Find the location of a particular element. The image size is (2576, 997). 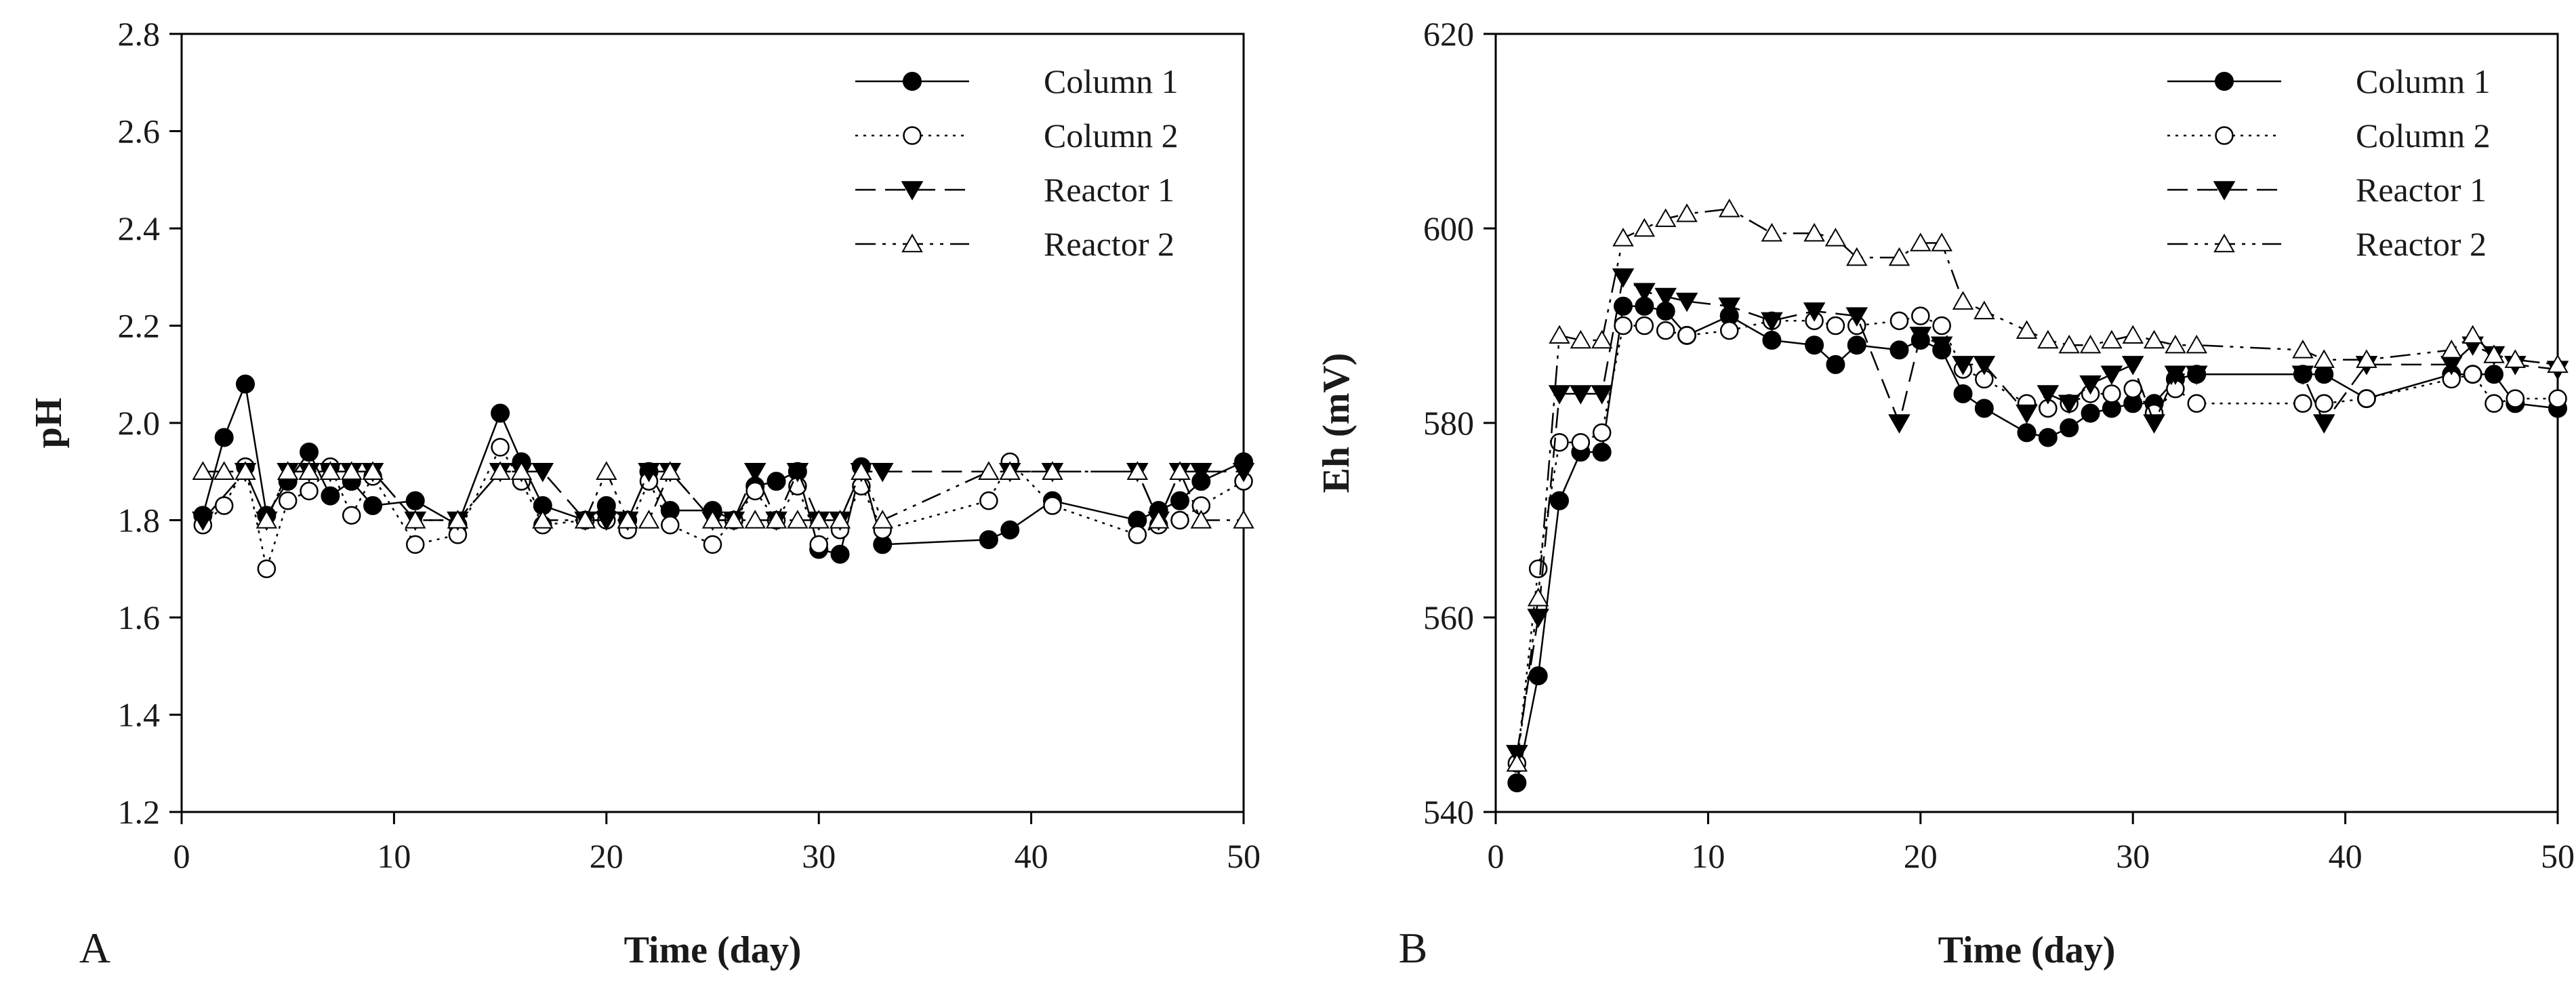

x-tick-label: 10 is located at coordinates (1708, 856).